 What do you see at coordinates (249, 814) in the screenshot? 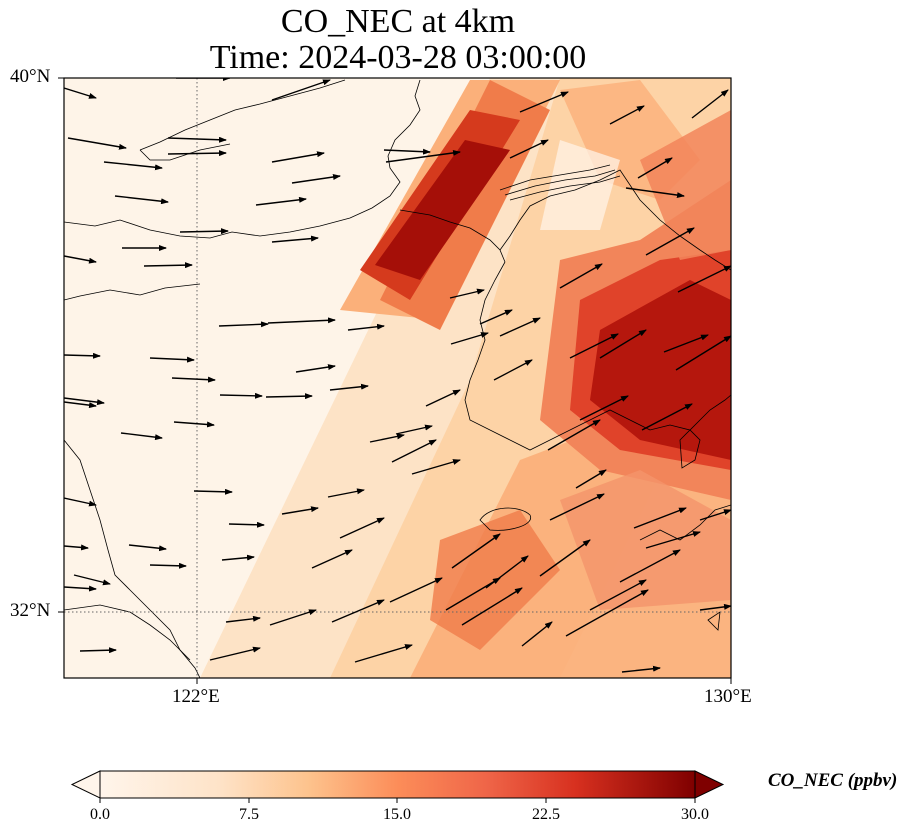
I see `colorbar-tick-1: 7.5` at bounding box center [249, 814].